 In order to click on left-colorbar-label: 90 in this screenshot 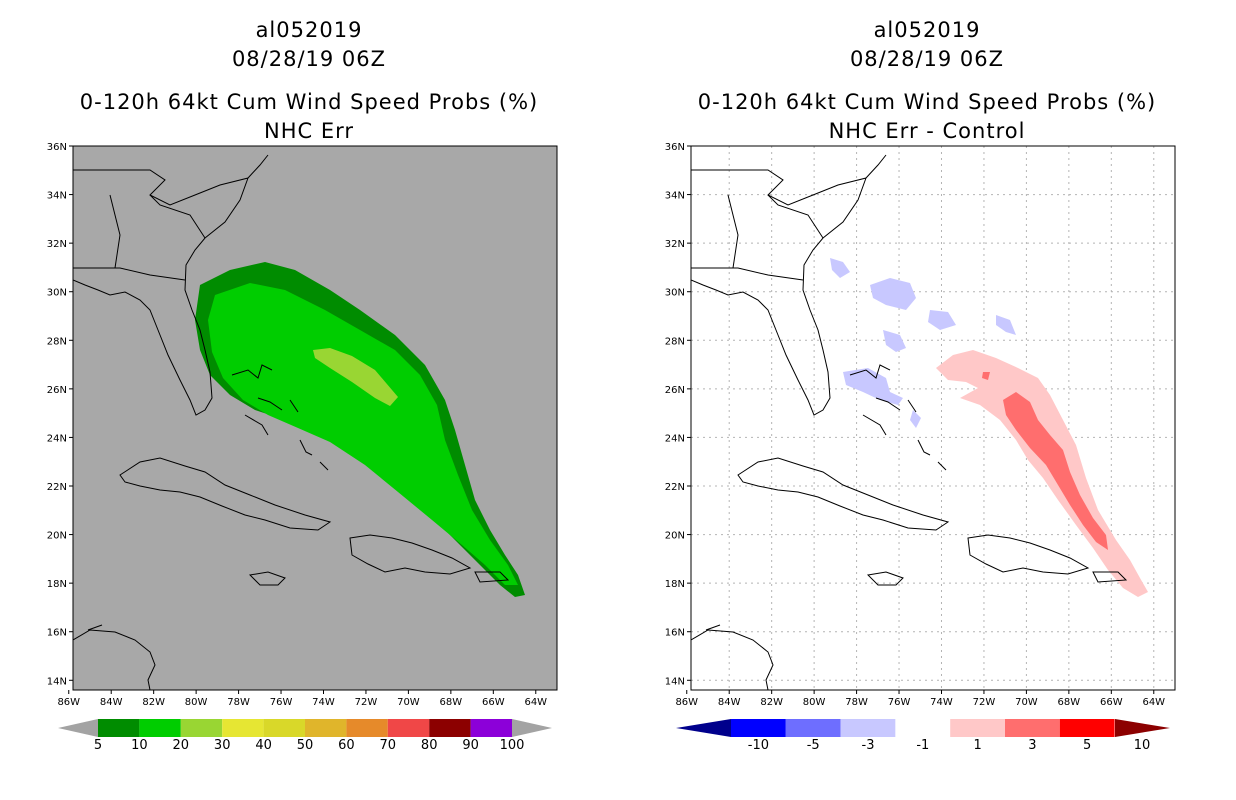, I will do `click(470, 745)`.